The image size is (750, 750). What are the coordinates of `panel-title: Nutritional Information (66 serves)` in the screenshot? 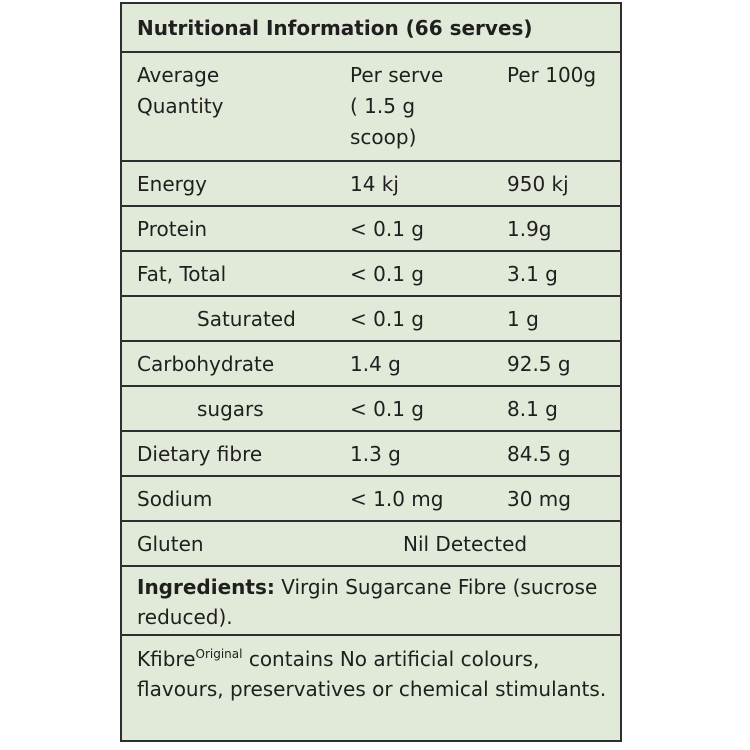 It's located at (335, 28).